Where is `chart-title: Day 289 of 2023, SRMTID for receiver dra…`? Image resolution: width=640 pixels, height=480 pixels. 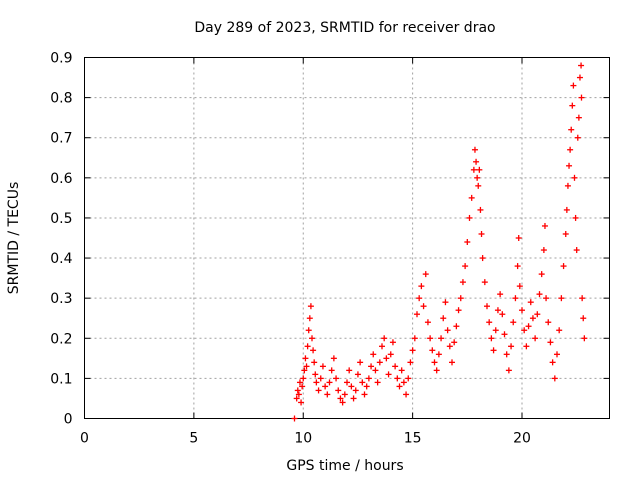 chart-title: Day 289 of 2023, SRMTID for receiver dra… is located at coordinates (344, 28).